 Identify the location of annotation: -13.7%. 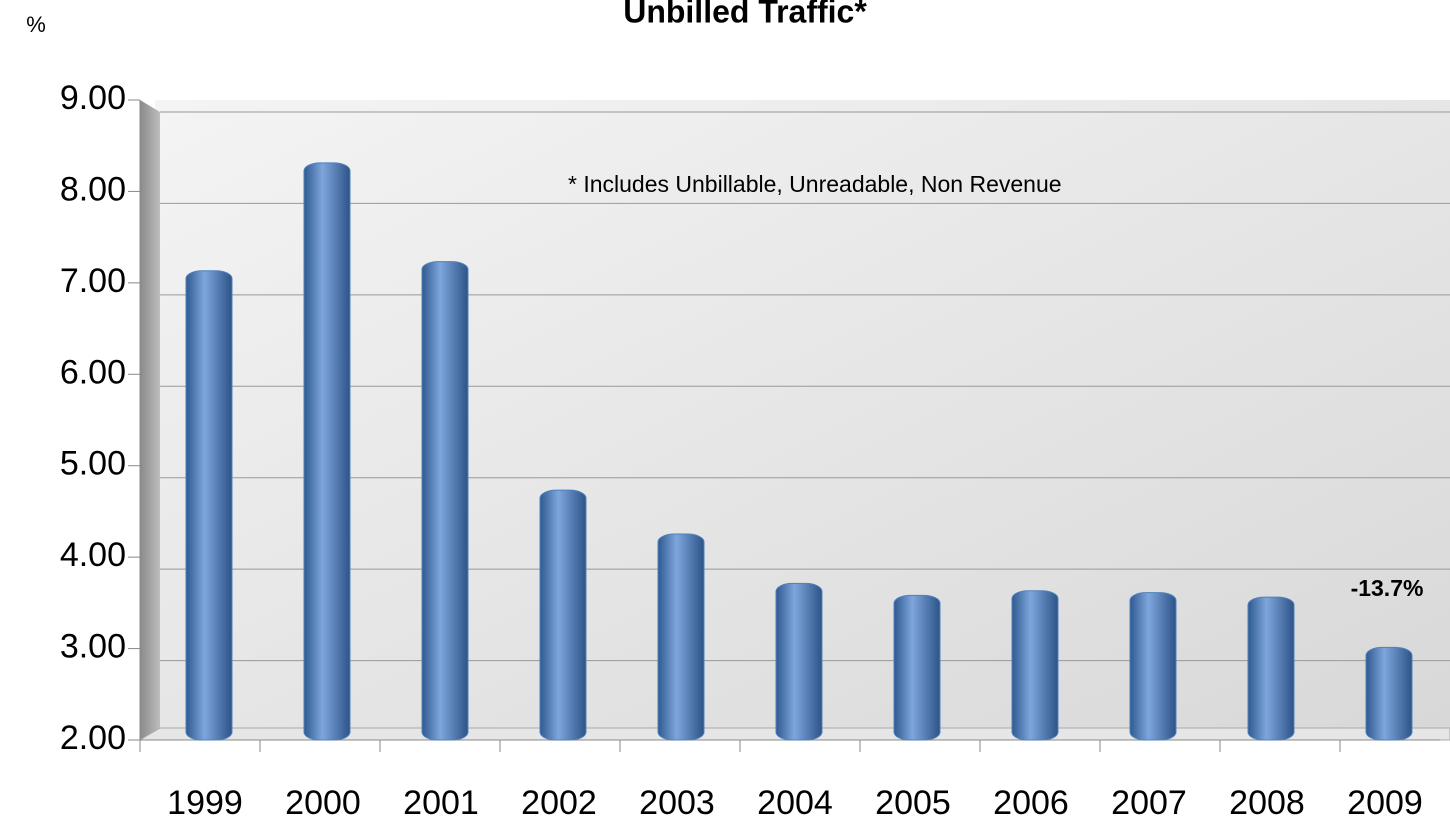
(1387, 588).